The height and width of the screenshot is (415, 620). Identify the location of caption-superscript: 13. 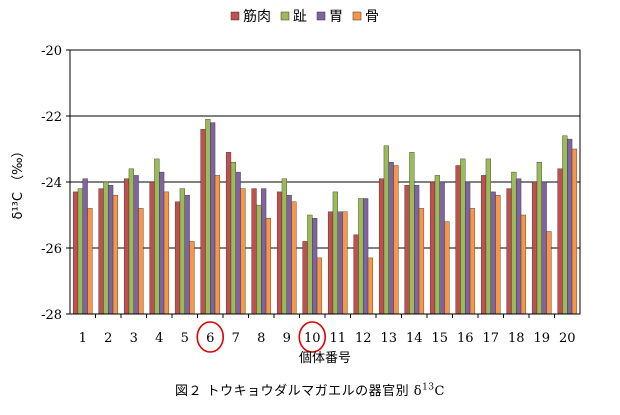
(428, 387).